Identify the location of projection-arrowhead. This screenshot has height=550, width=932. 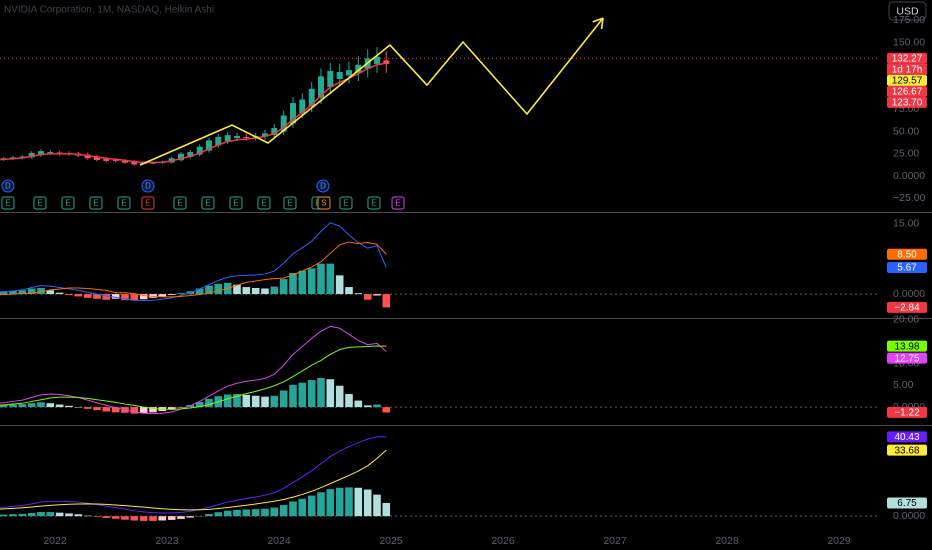
(598, 23).